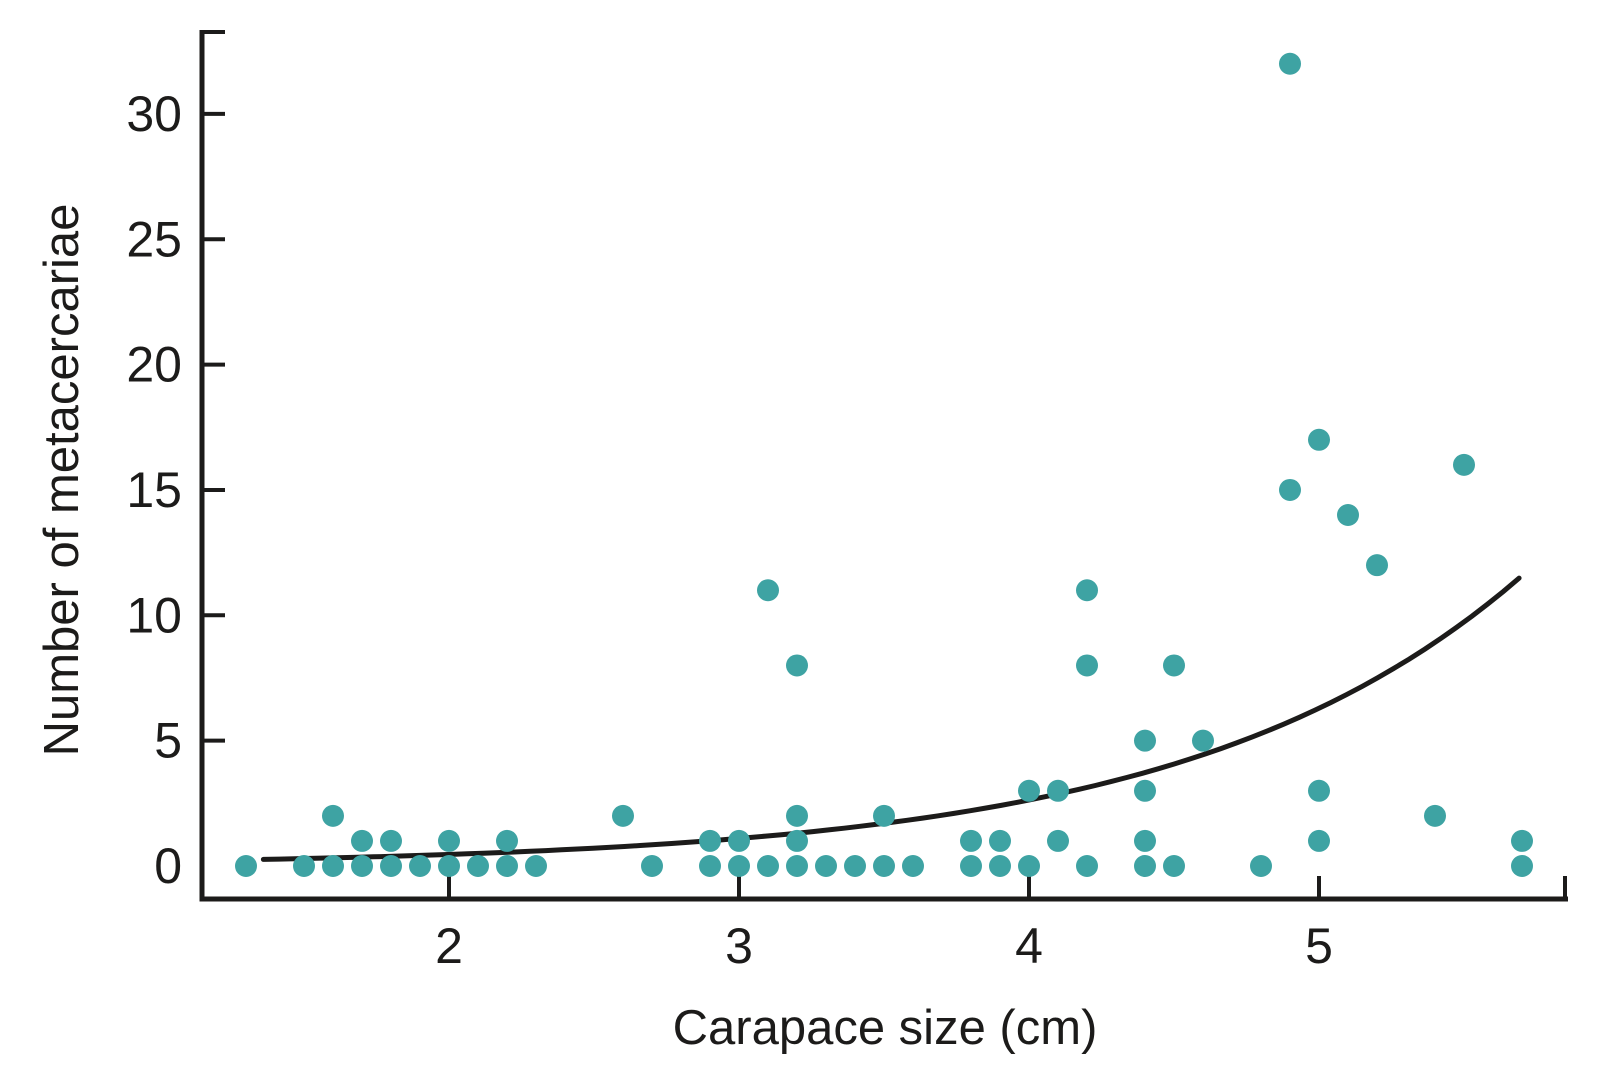 The height and width of the screenshot is (1083, 1601). I want to click on y-tick-label: 25, so click(154, 239).